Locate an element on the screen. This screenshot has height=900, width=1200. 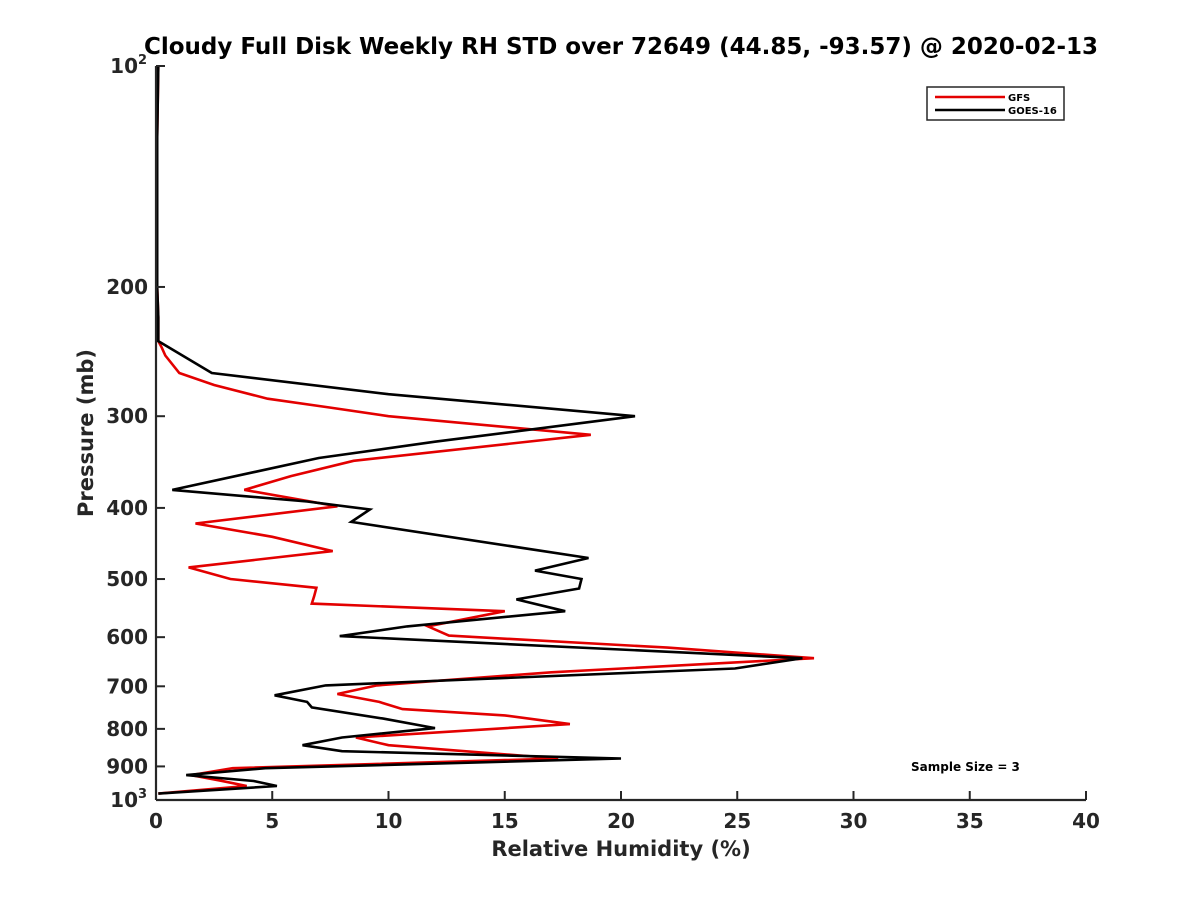
legend-box is located at coordinates (995, 103).